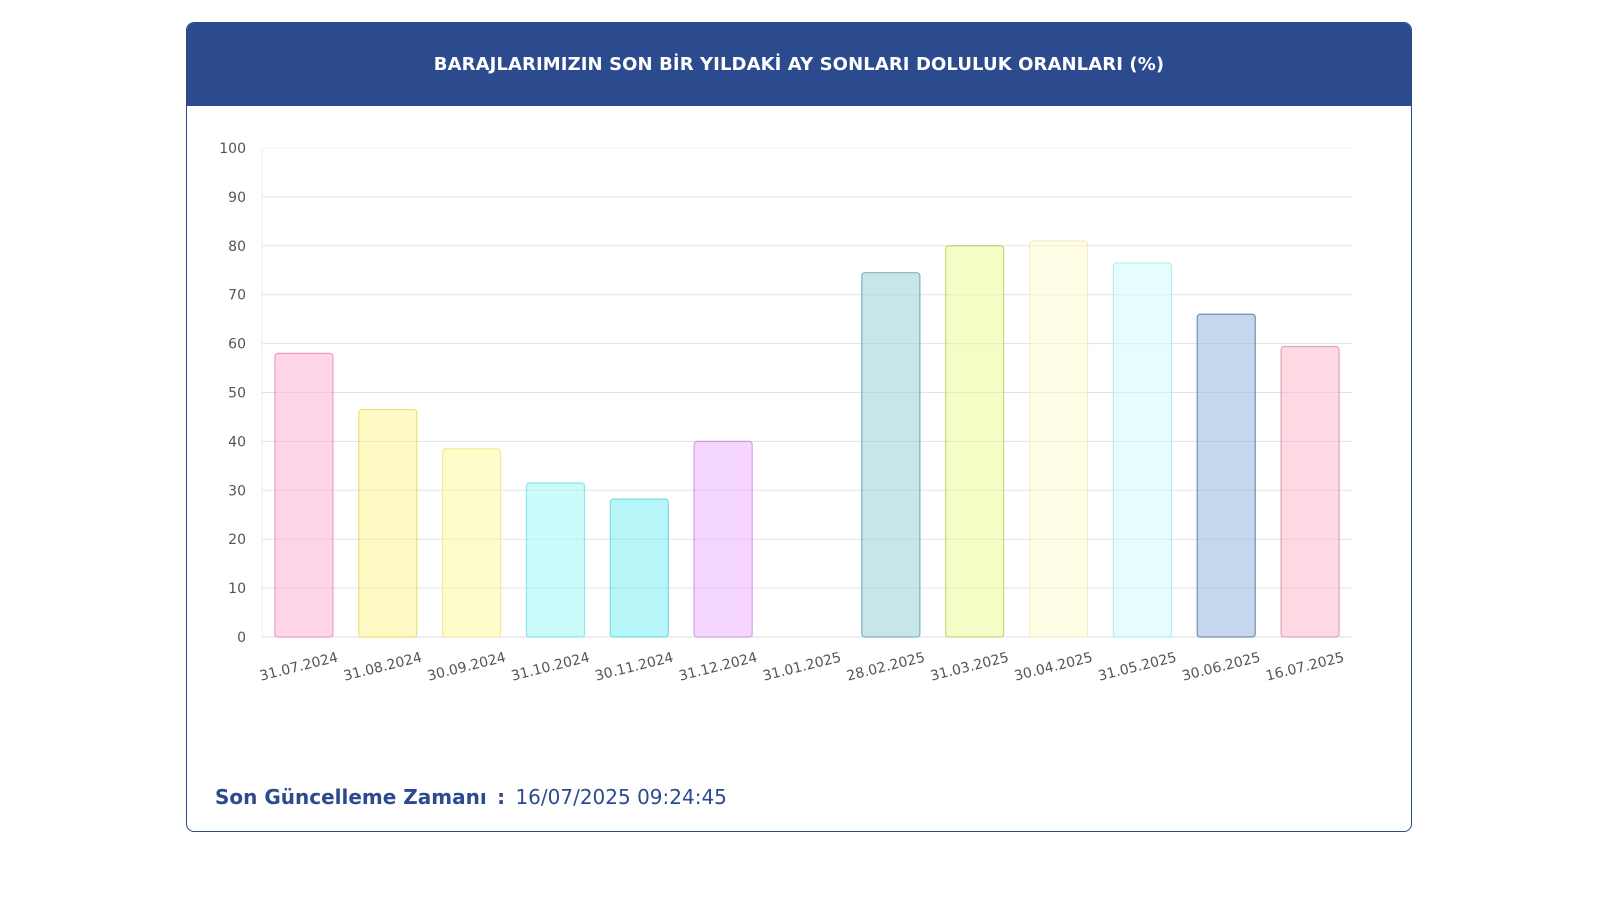 The width and height of the screenshot is (1600, 900). What do you see at coordinates (388, 523) in the screenshot?
I see `bar-31.08.2024` at bounding box center [388, 523].